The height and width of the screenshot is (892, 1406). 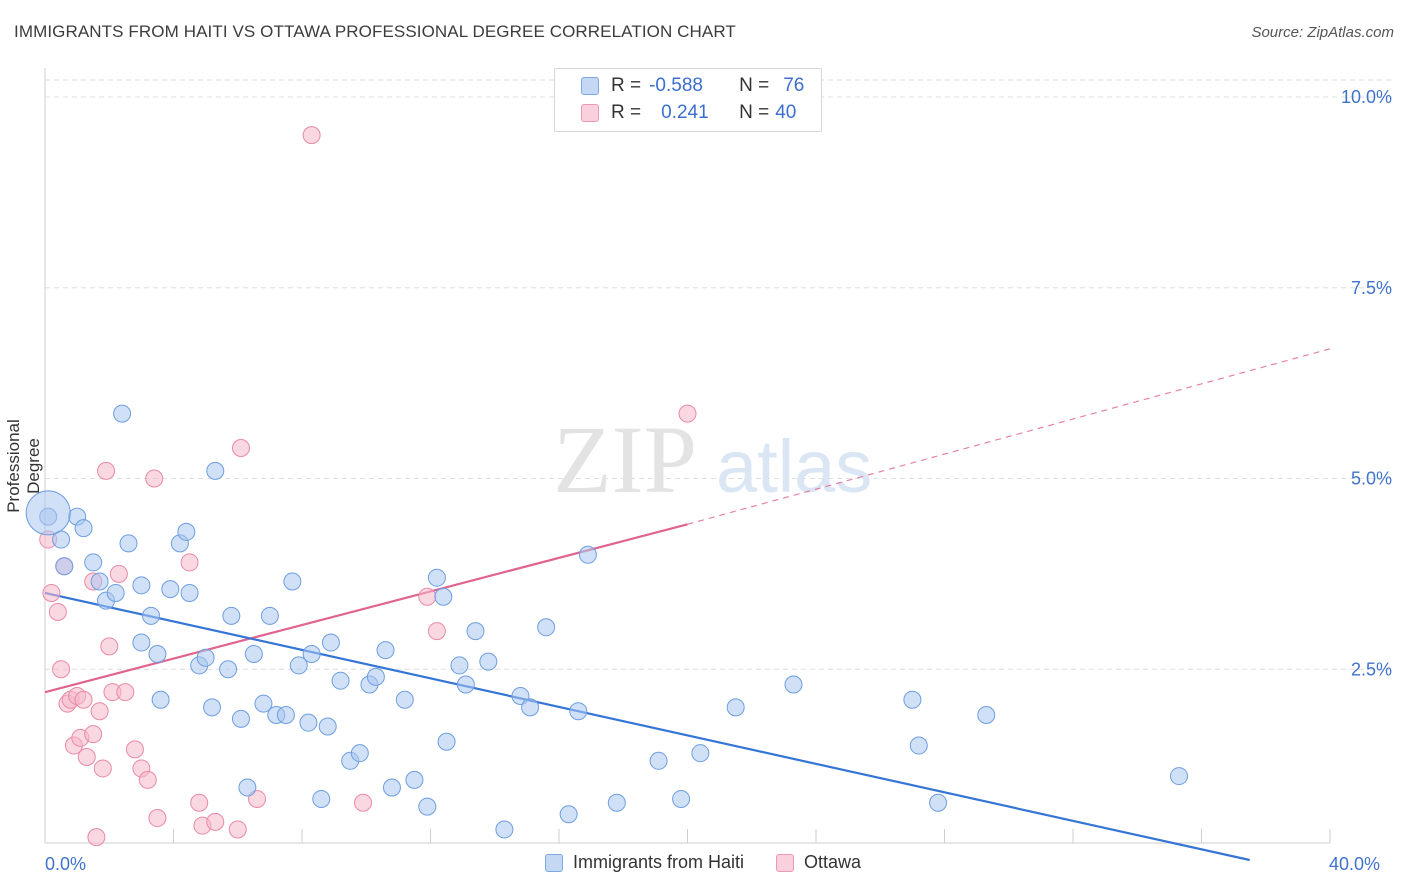 What do you see at coordinates (644, 862) in the screenshot?
I see `legend-item-haiti: Immigrants from Haiti` at bounding box center [644, 862].